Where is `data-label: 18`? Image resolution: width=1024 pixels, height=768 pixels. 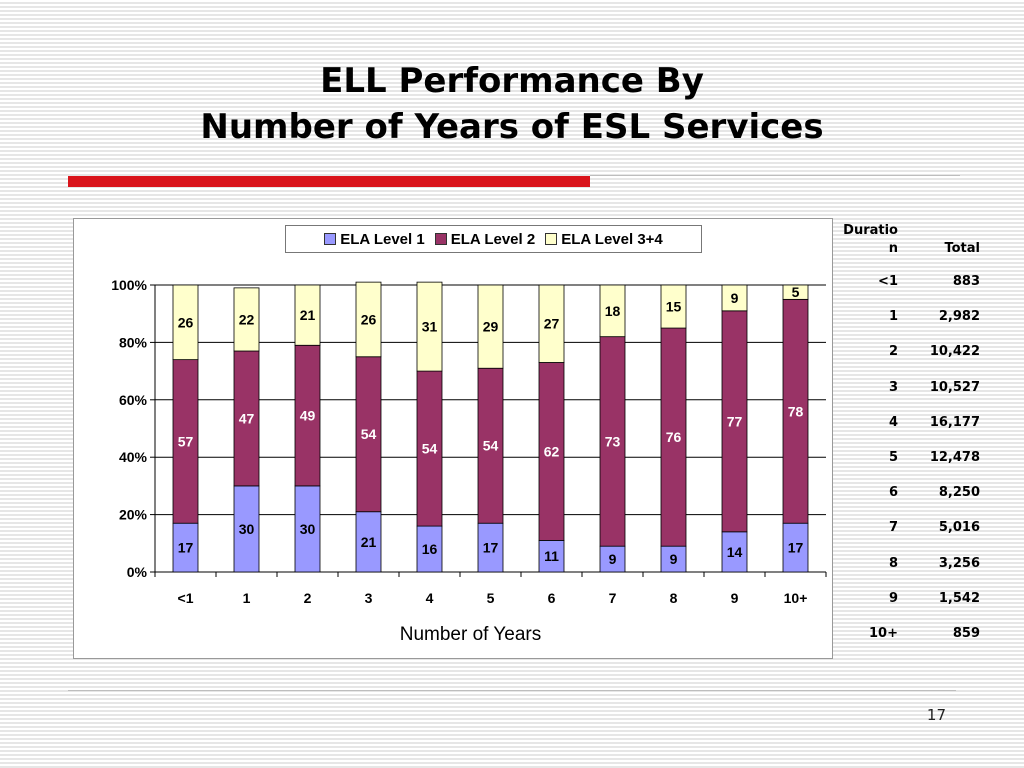
data-label: 18 is located at coordinates (613, 311).